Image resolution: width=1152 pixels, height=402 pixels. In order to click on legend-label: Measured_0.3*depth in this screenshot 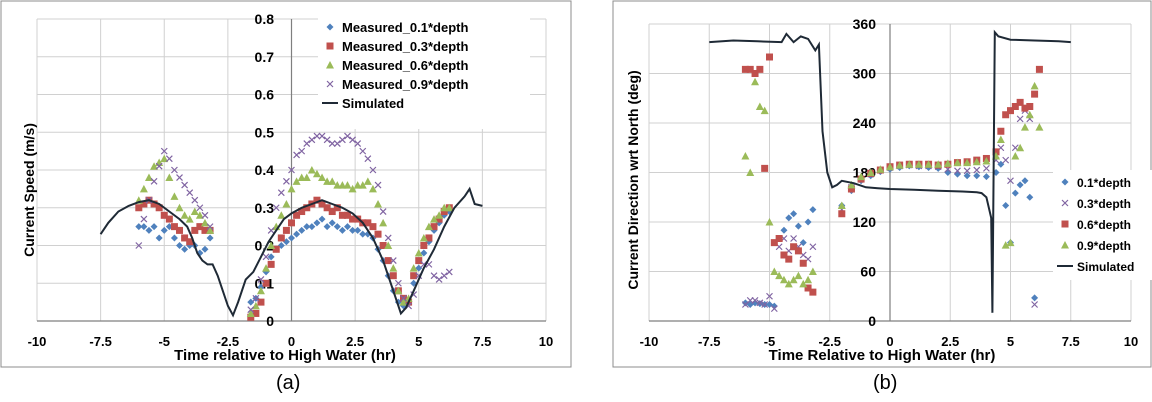, I will do `click(405, 46)`.